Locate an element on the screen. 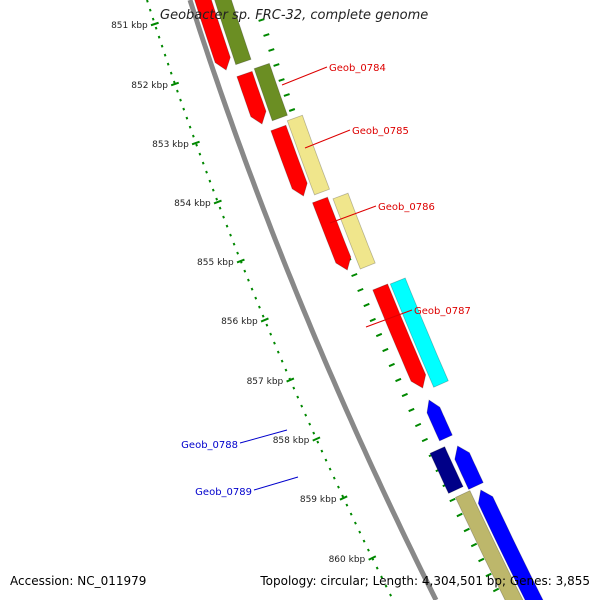 This screenshot has width=600, height=600. genome-title: Geobacter sp. FRC-32, complete genome is located at coordinates (294, 15).